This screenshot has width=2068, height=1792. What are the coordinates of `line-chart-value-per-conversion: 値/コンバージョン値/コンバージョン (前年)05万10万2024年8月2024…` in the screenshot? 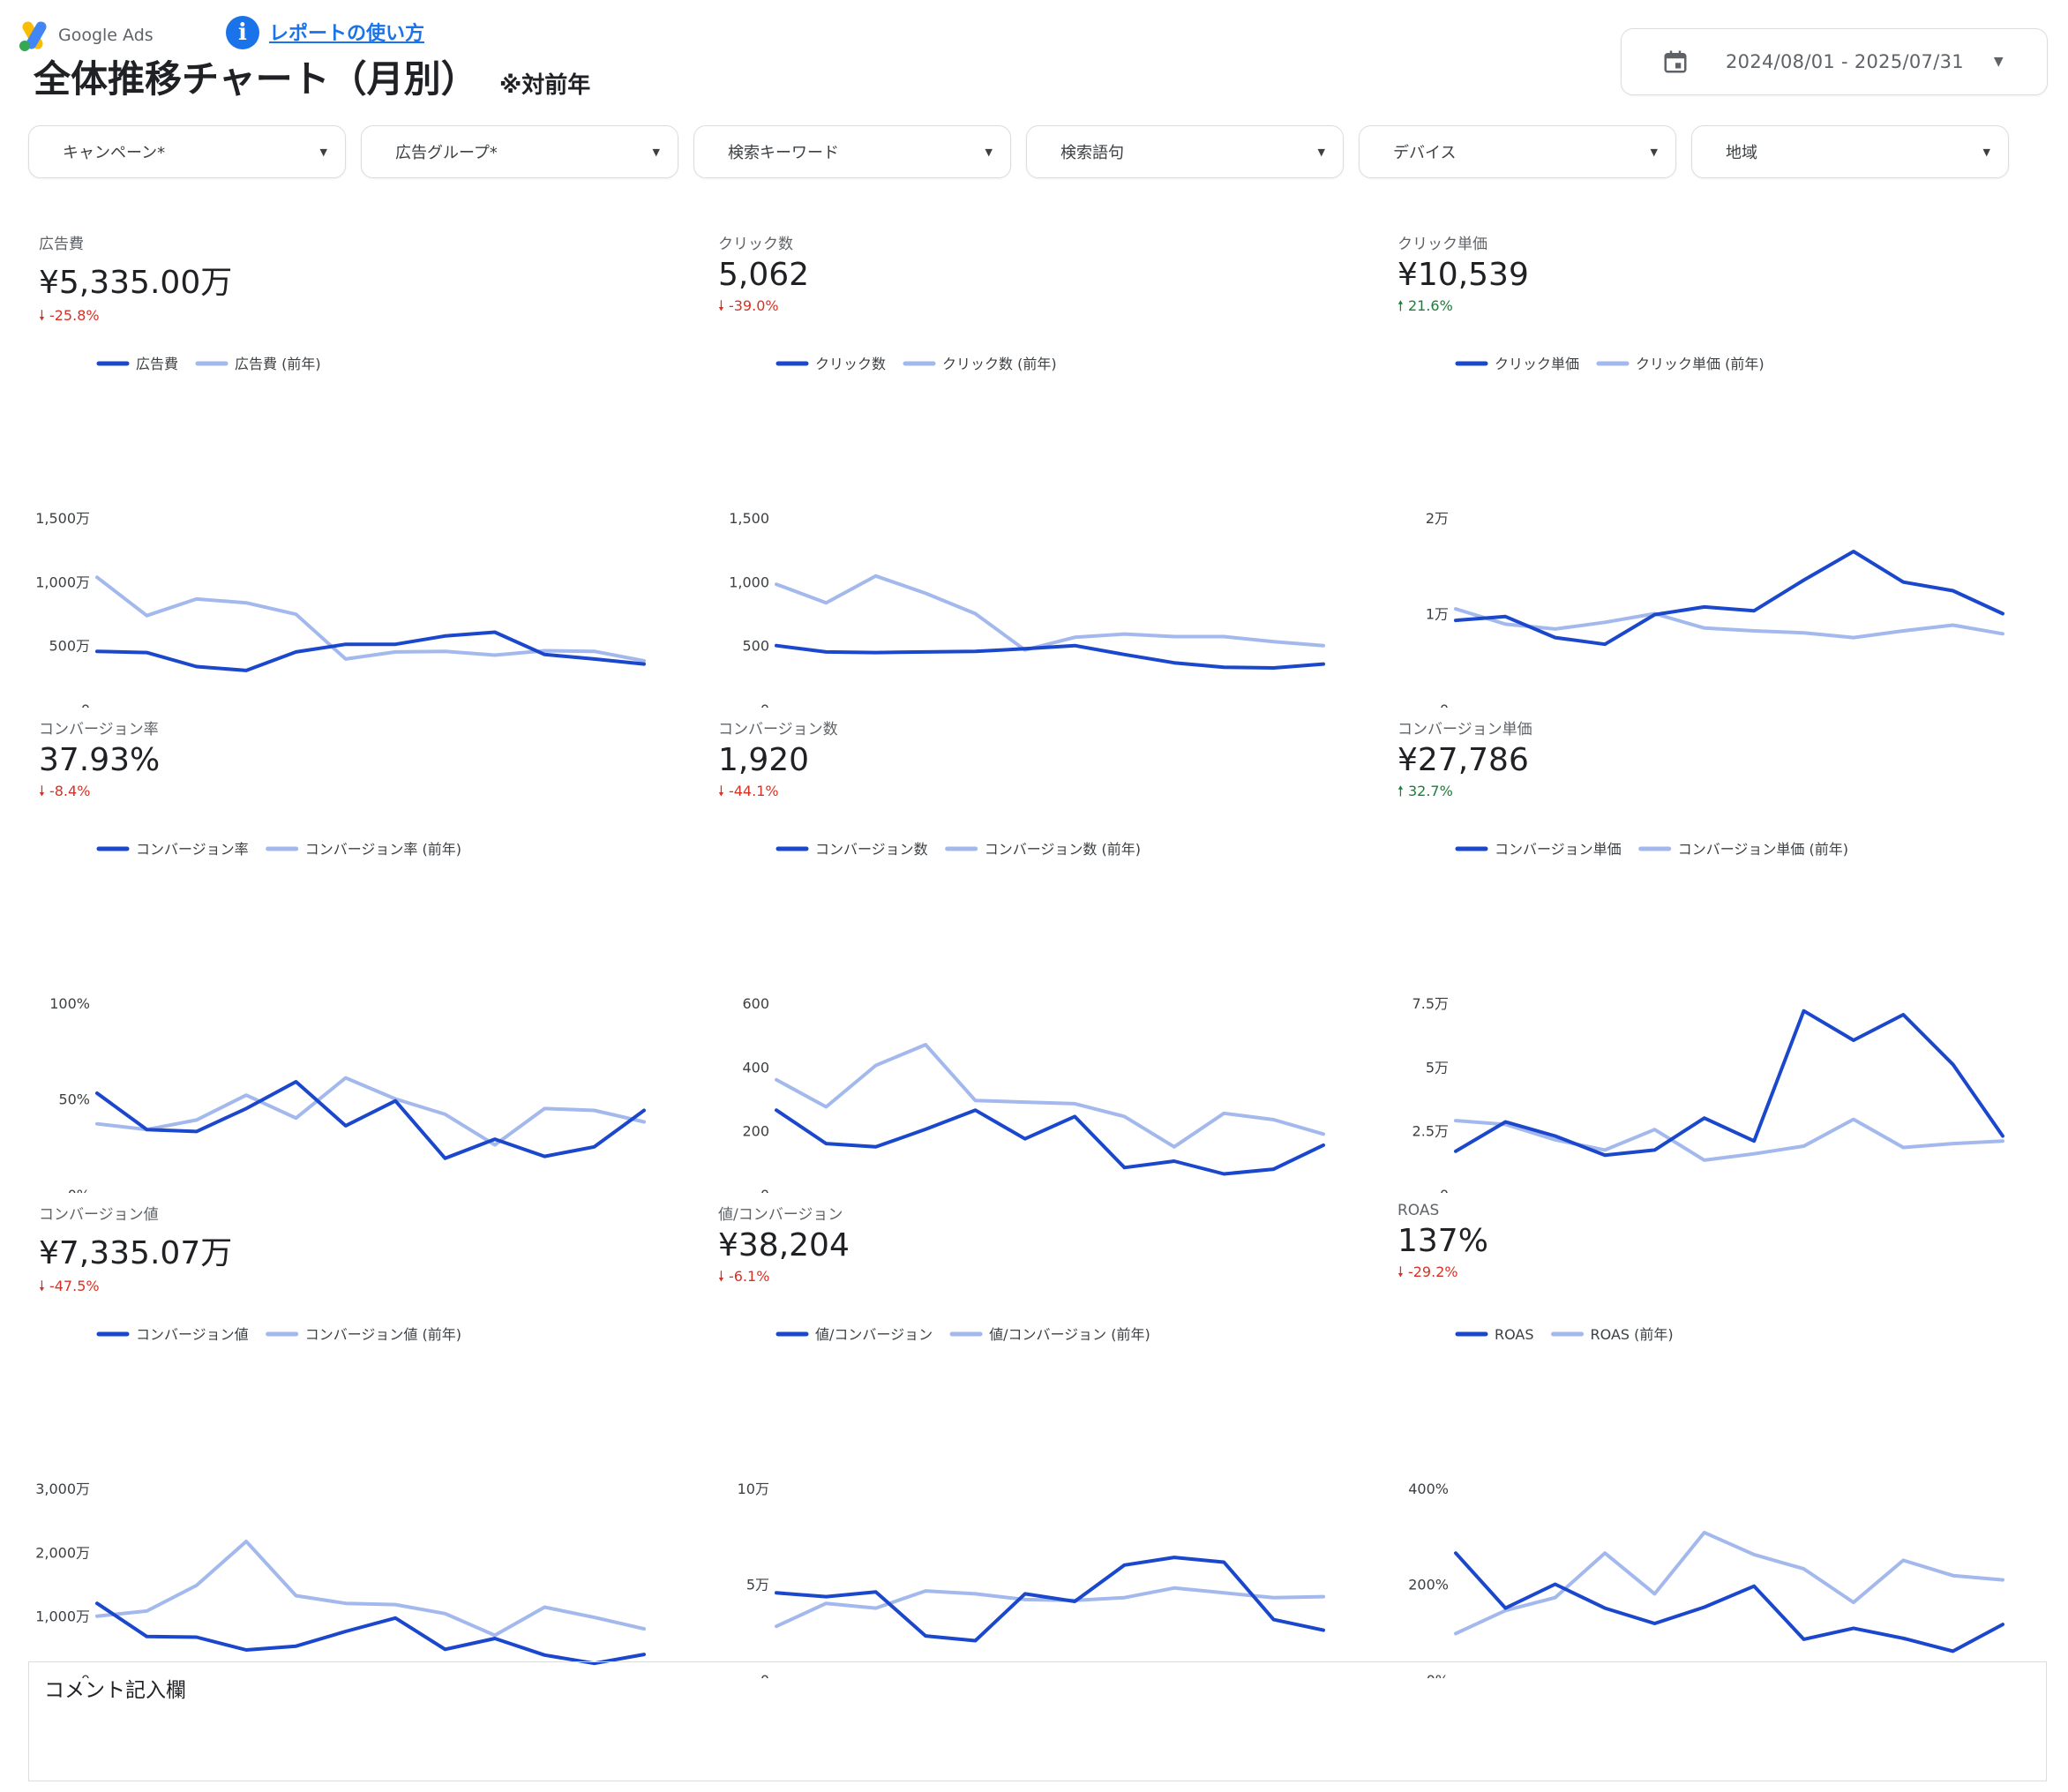 It's located at (1031, 1502).